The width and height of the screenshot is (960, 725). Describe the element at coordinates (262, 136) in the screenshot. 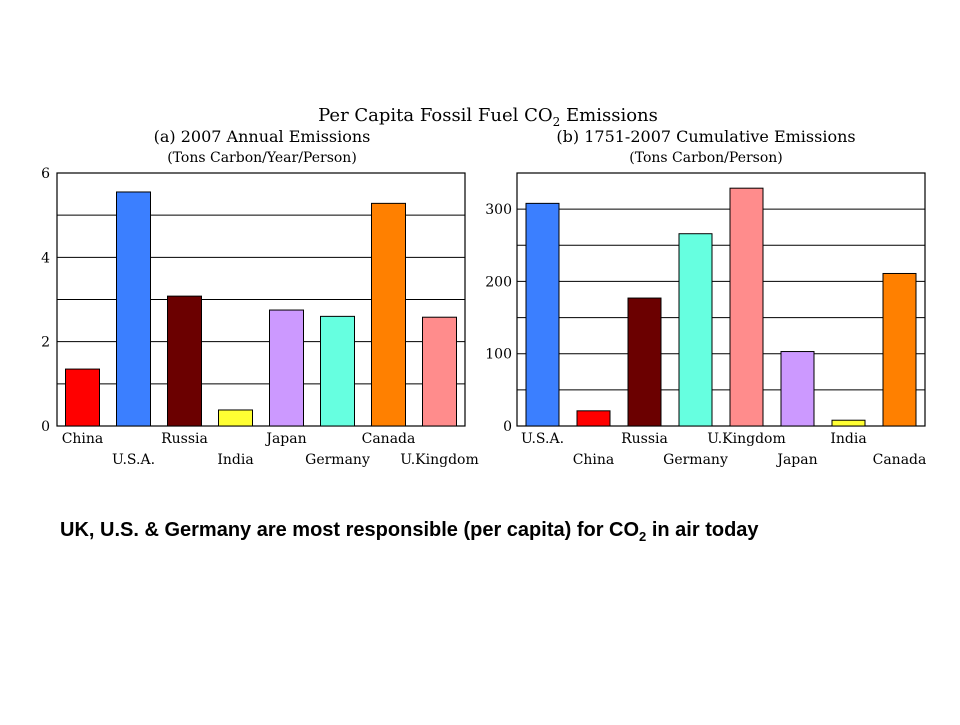

I see `chart-title: (a) 2007 Annual Emissions` at that location.